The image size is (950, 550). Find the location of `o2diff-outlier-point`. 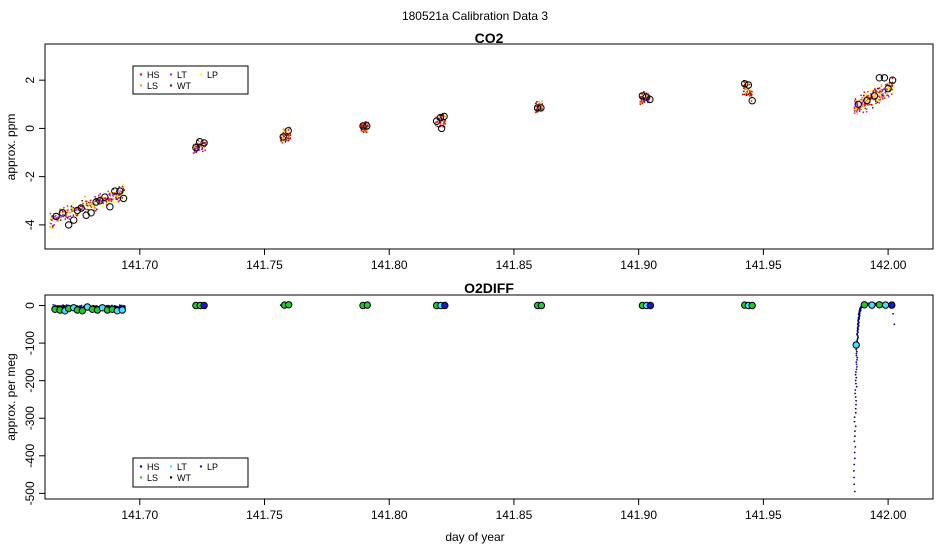

o2diff-outlier-point is located at coordinates (893, 313).